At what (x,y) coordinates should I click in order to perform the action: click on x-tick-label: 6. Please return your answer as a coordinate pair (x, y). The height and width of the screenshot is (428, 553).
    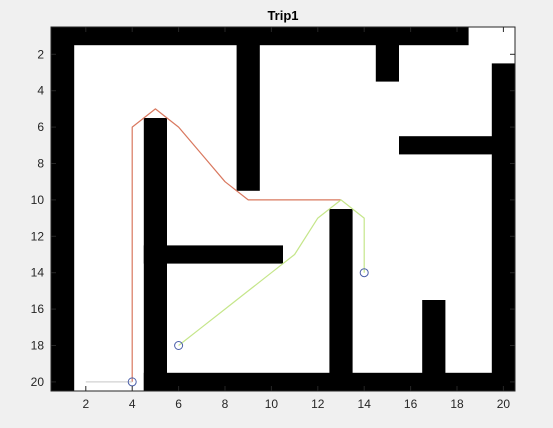
    Looking at the image, I should click on (178, 404).